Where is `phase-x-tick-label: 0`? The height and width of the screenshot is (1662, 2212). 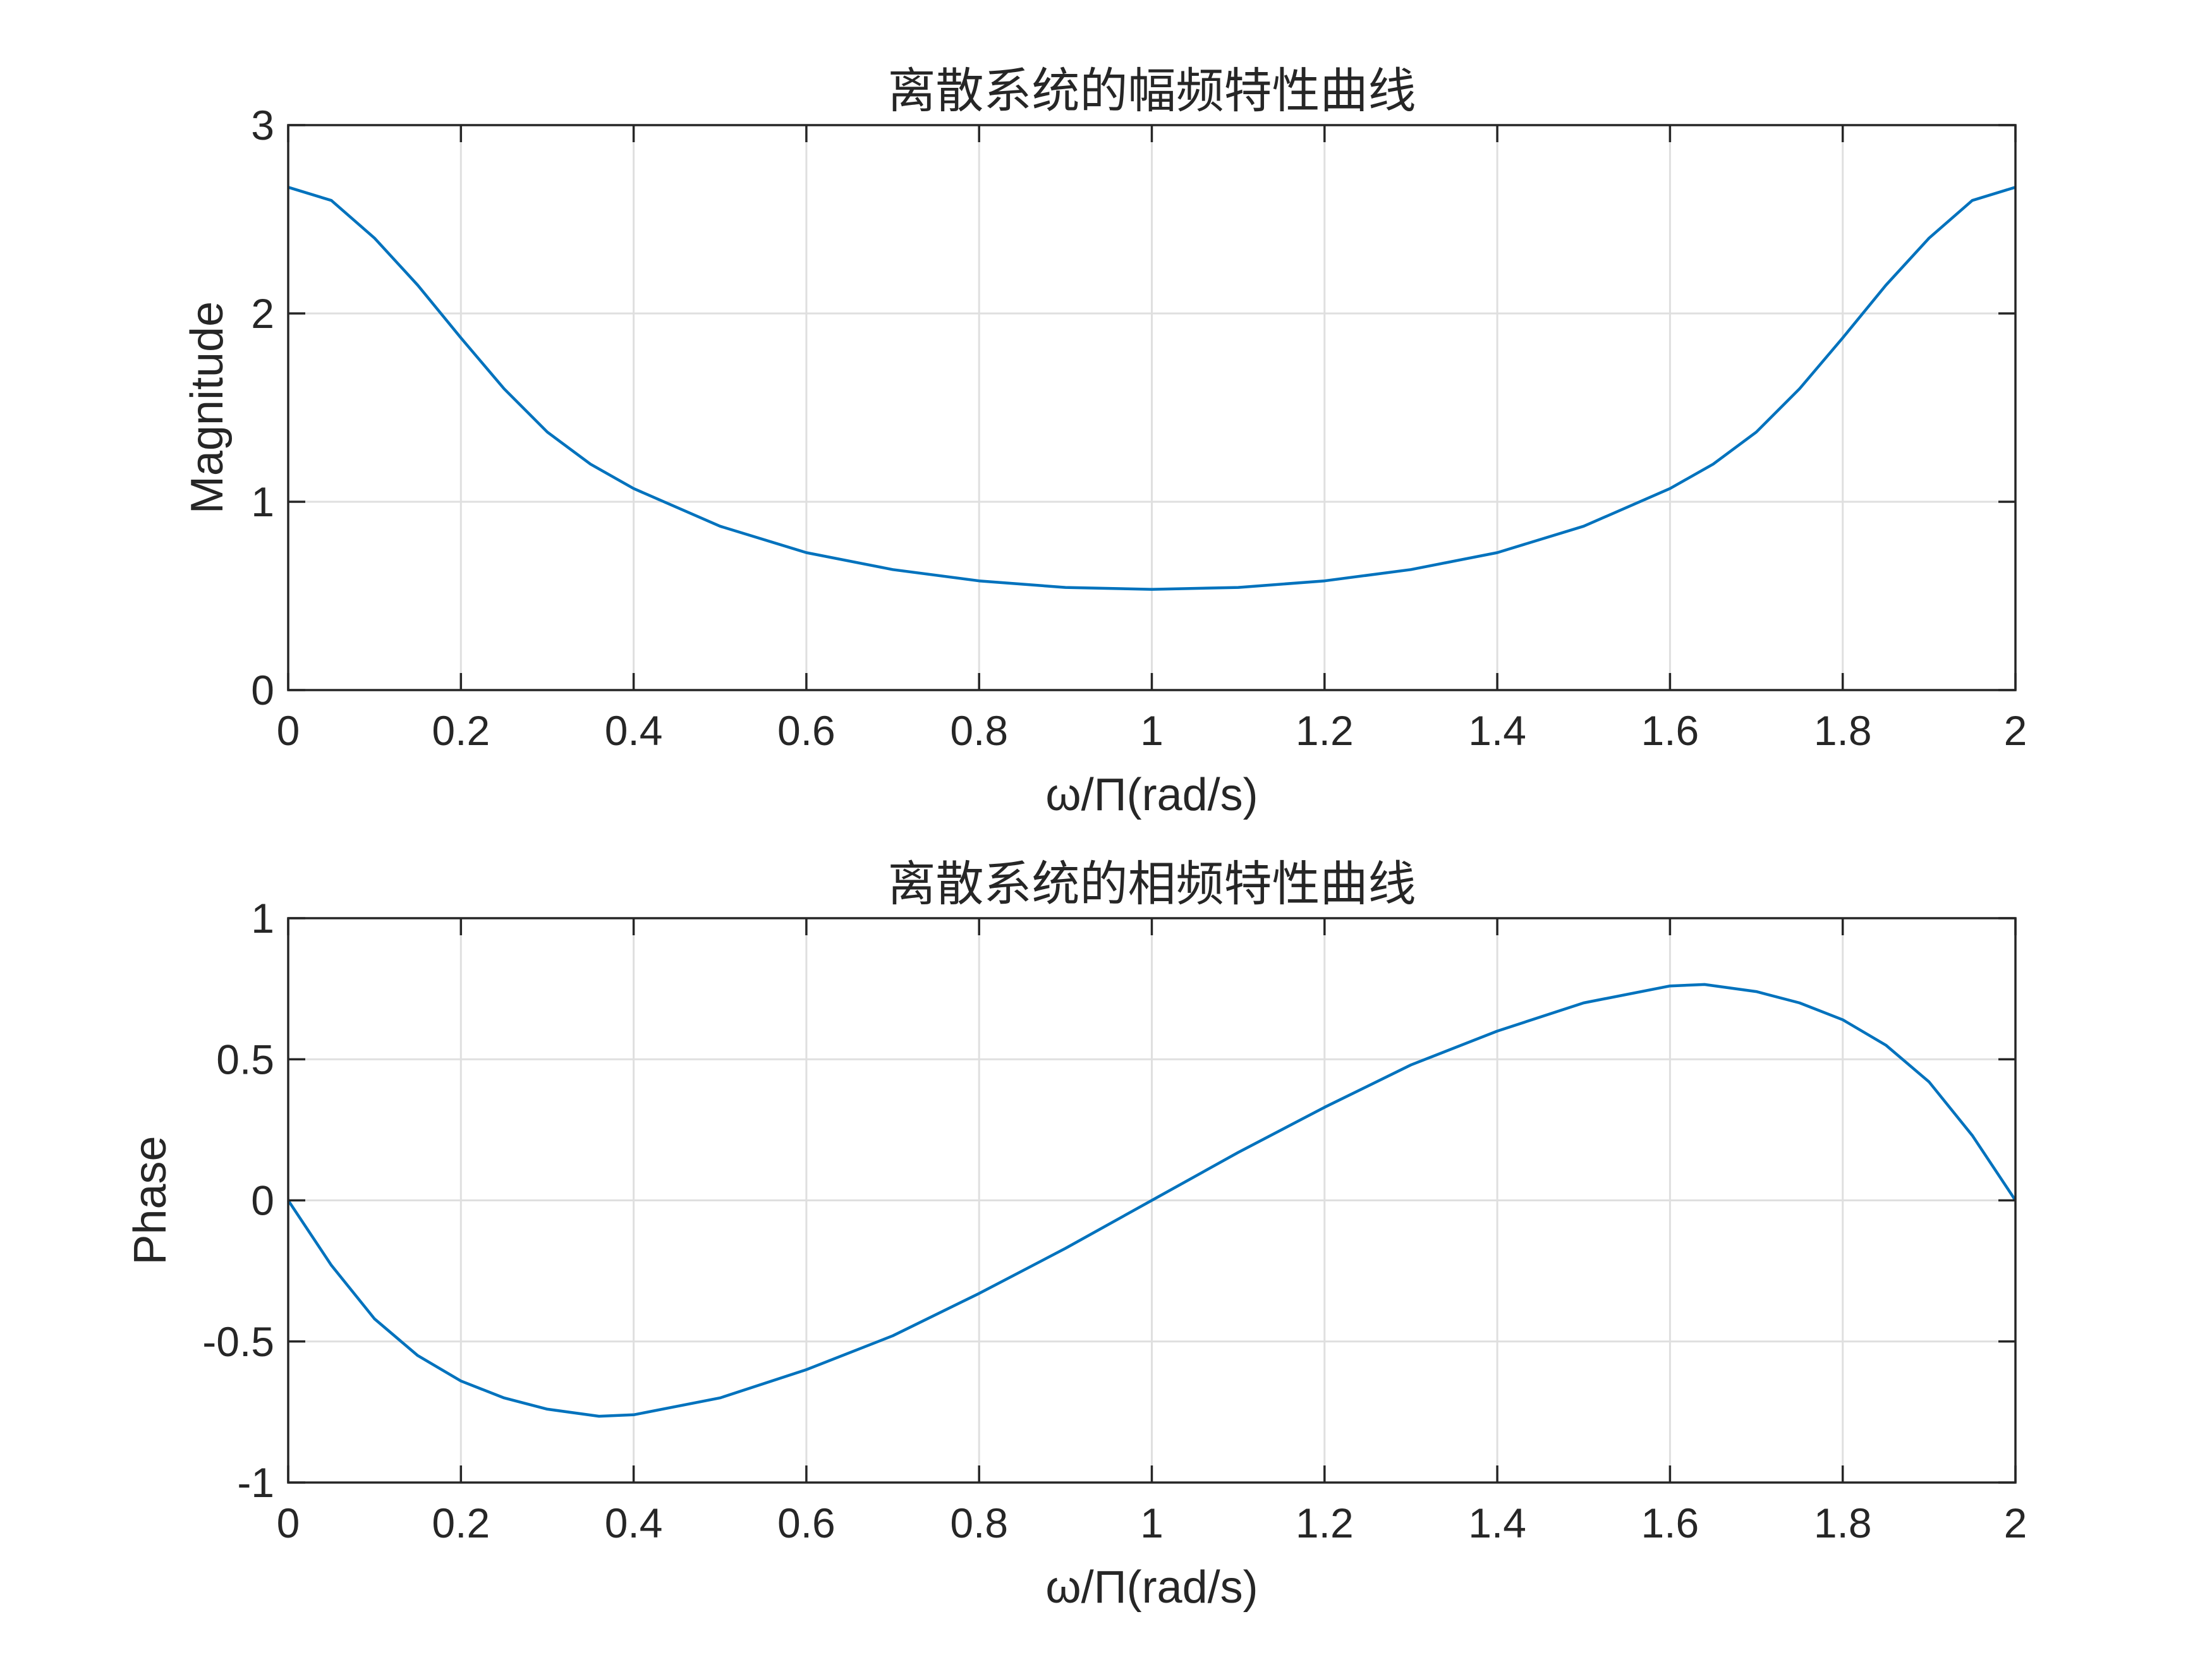
phase-x-tick-label: 0 is located at coordinates (288, 1523).